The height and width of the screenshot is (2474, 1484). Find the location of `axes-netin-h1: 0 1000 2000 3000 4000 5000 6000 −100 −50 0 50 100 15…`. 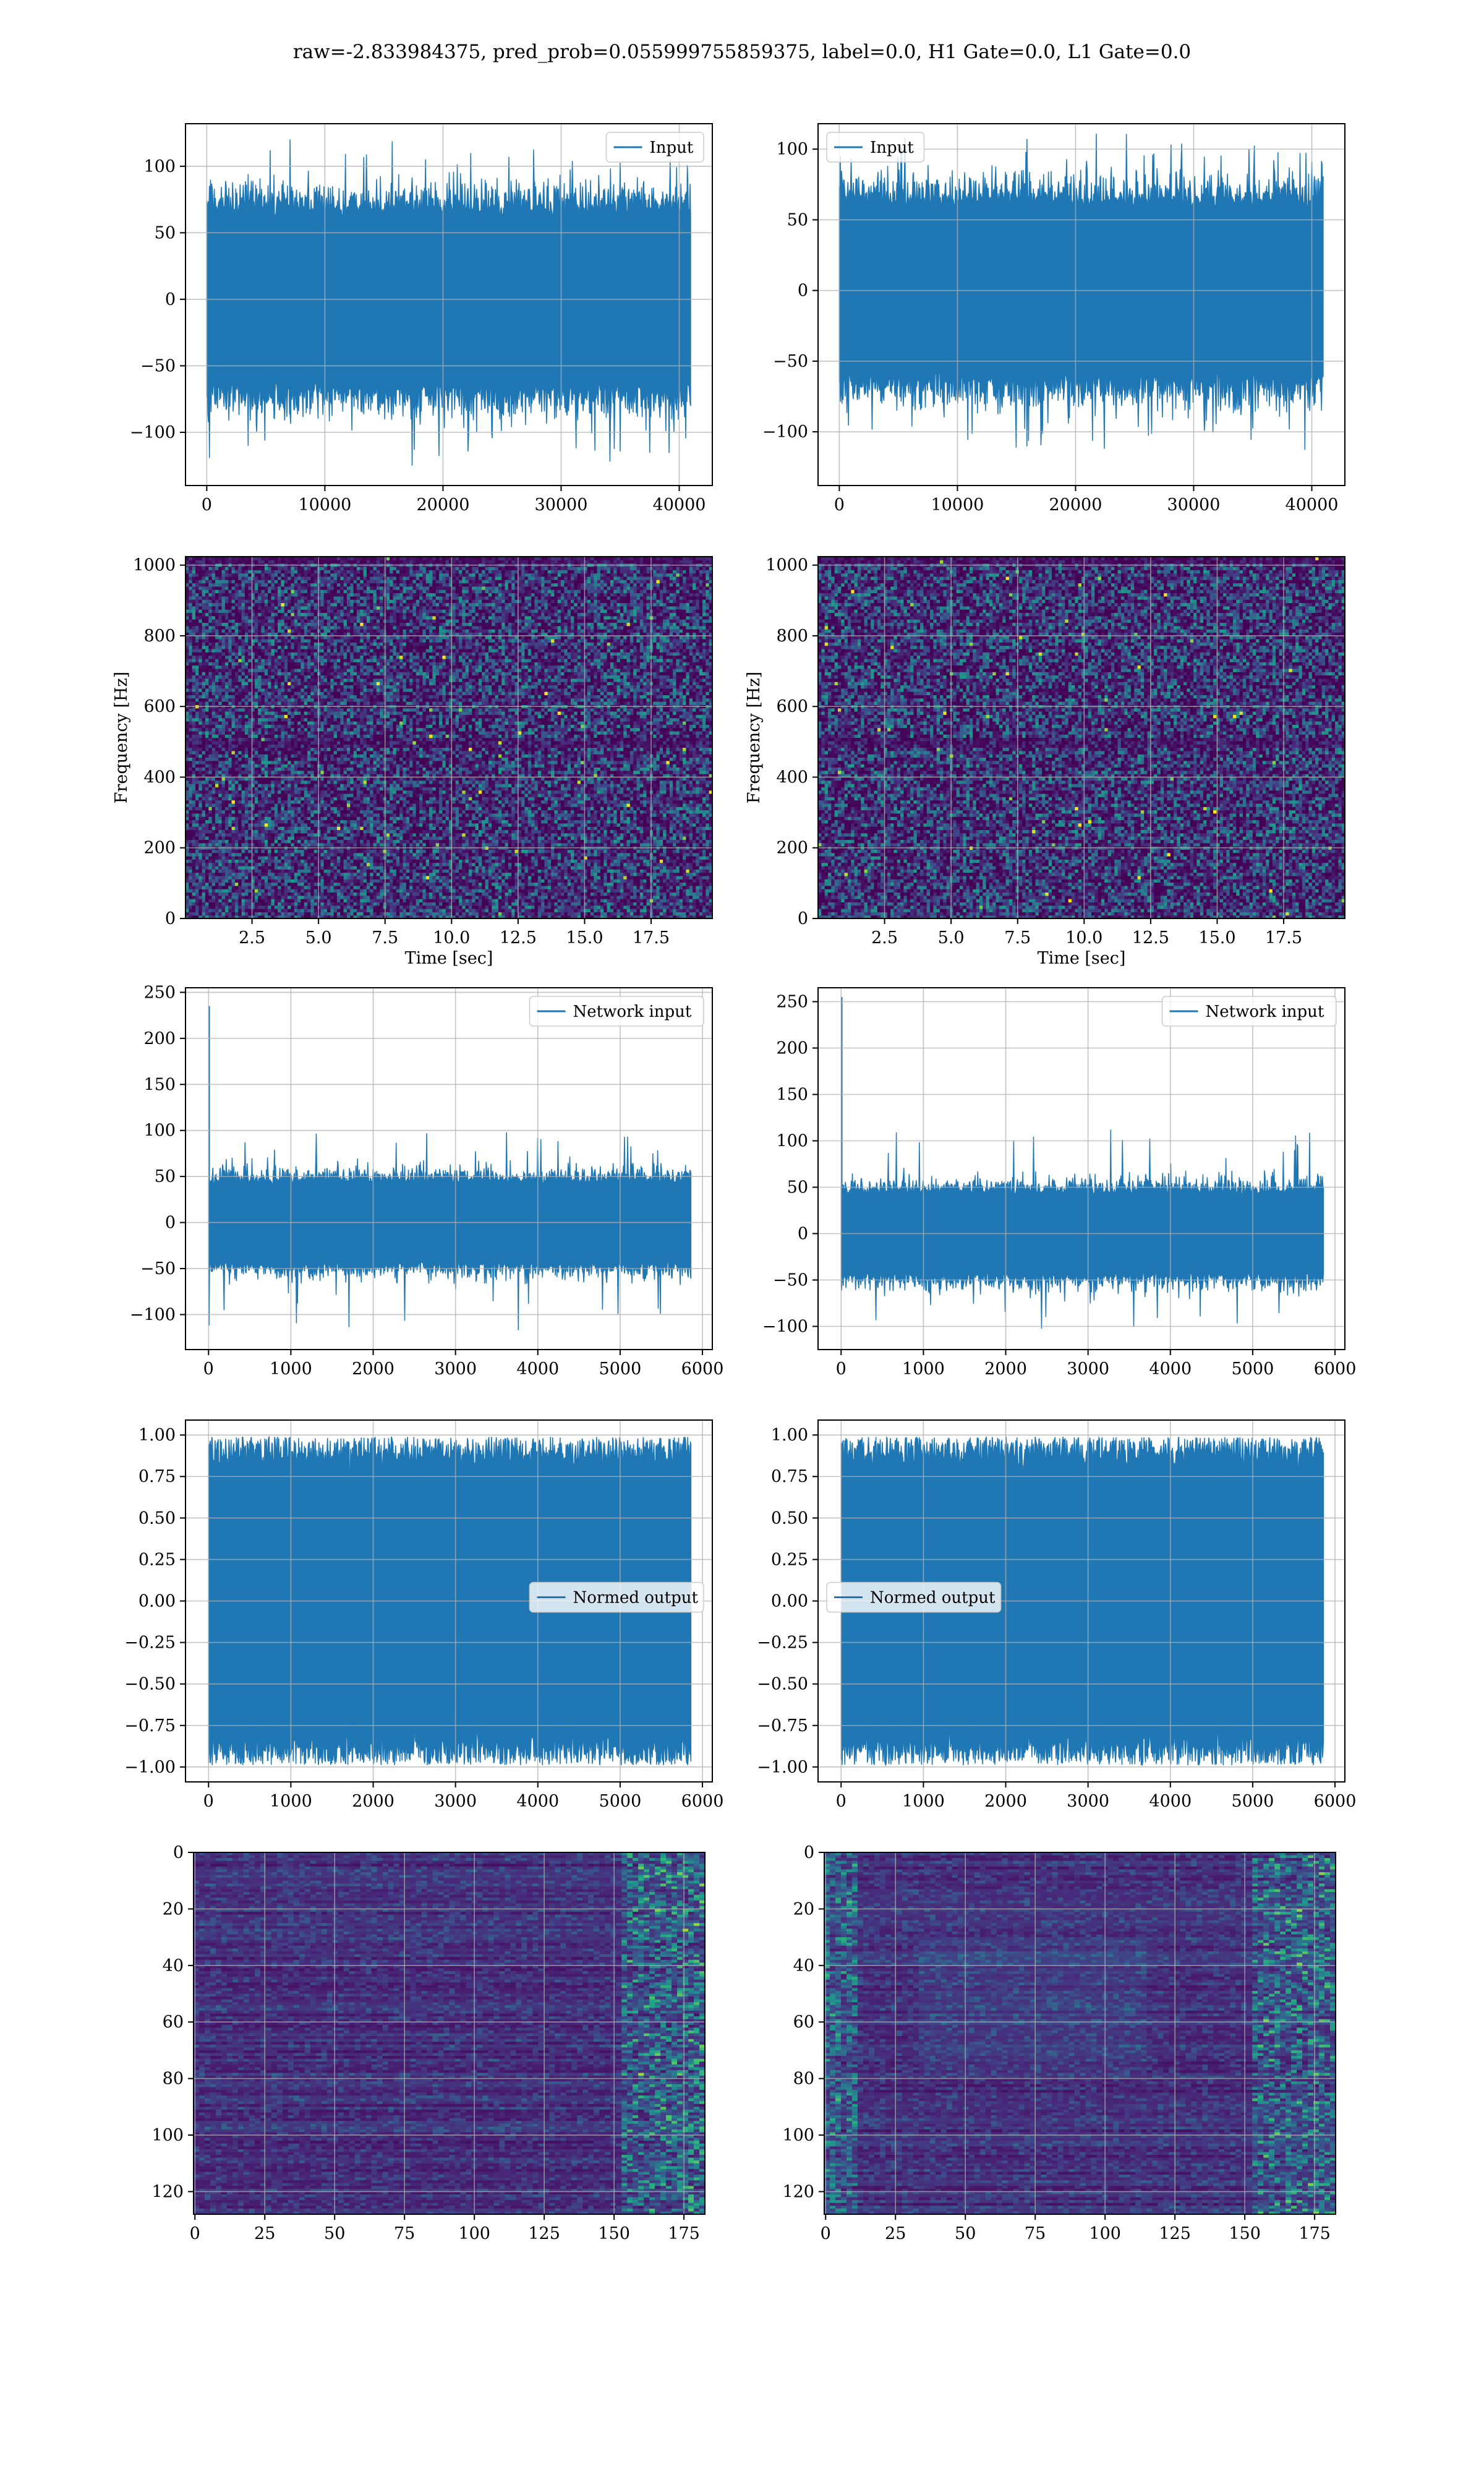

axes-netin-h1: 0 1000 2000 3000 4000 5000 6000 −100 −50 0 50 100 15… is located at coordinates (427, 1181).